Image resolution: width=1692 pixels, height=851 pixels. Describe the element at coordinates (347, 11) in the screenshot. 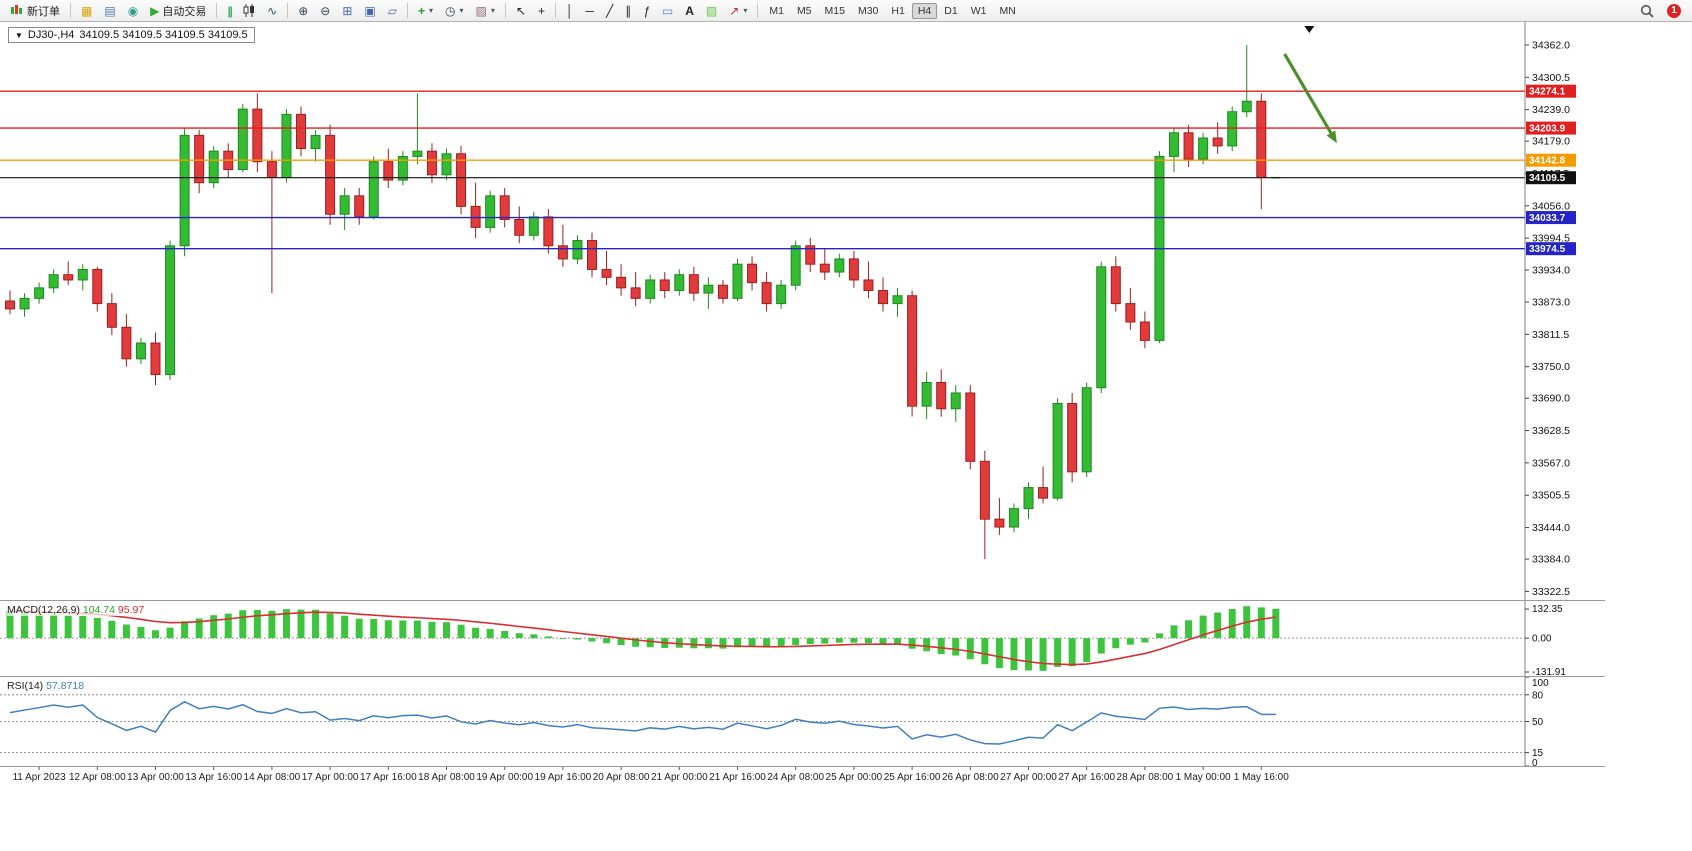

I see `tile-windows-button: ⊞` at that location.